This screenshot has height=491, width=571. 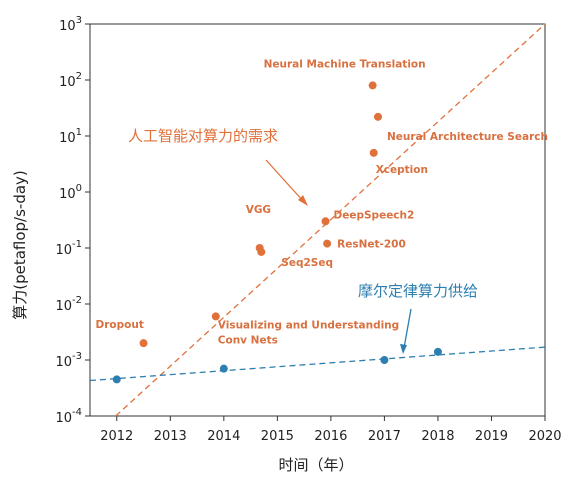 I want to click on point-label: Neural Machine Translation, so click(x=345, y=64).